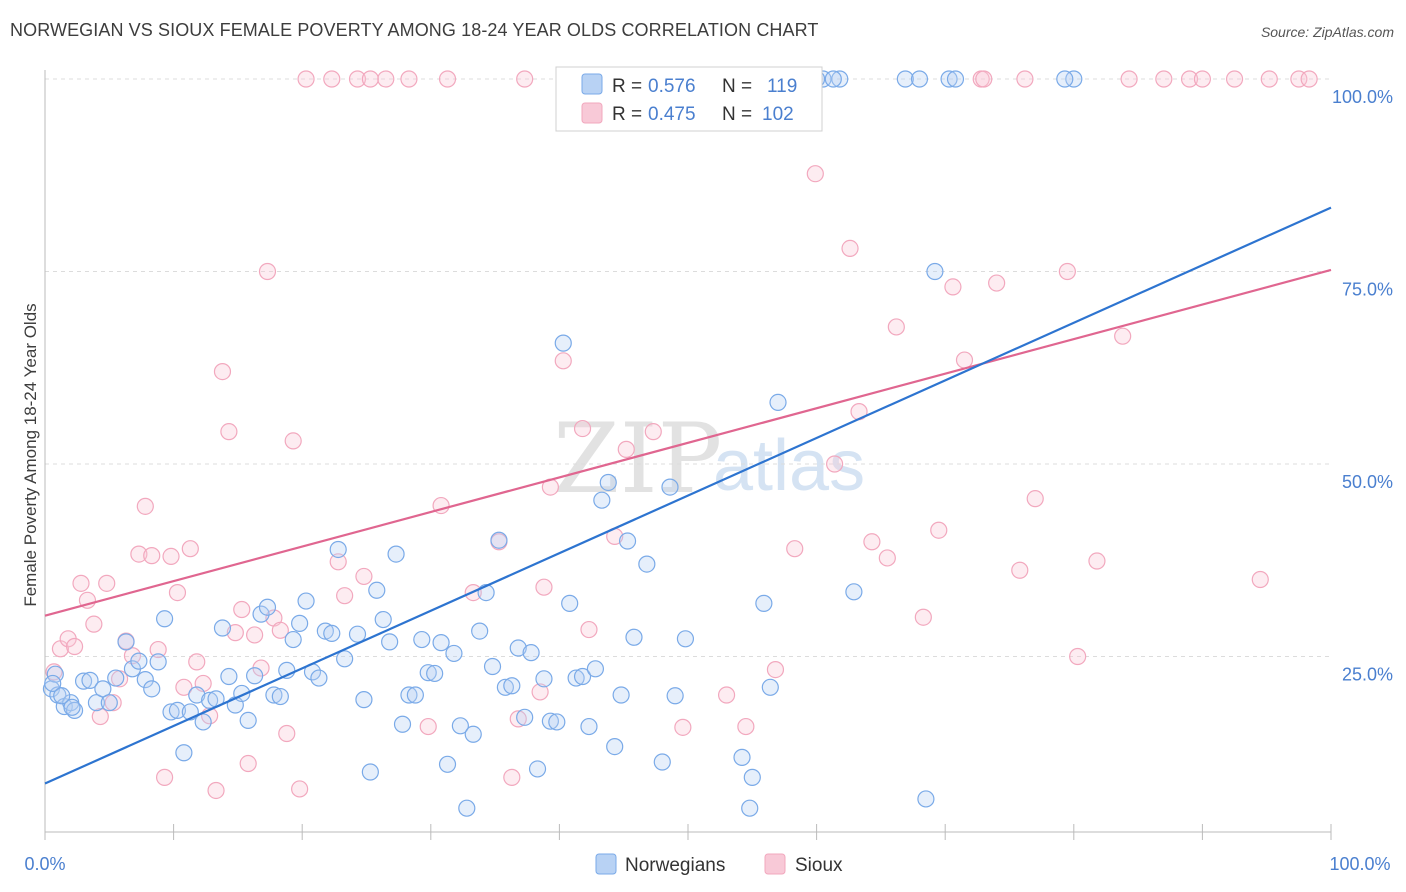 The height and width of the screenshot is (892, 1406). I want to click on y-tick-label-75: 75.0%, so click(1367, 290).